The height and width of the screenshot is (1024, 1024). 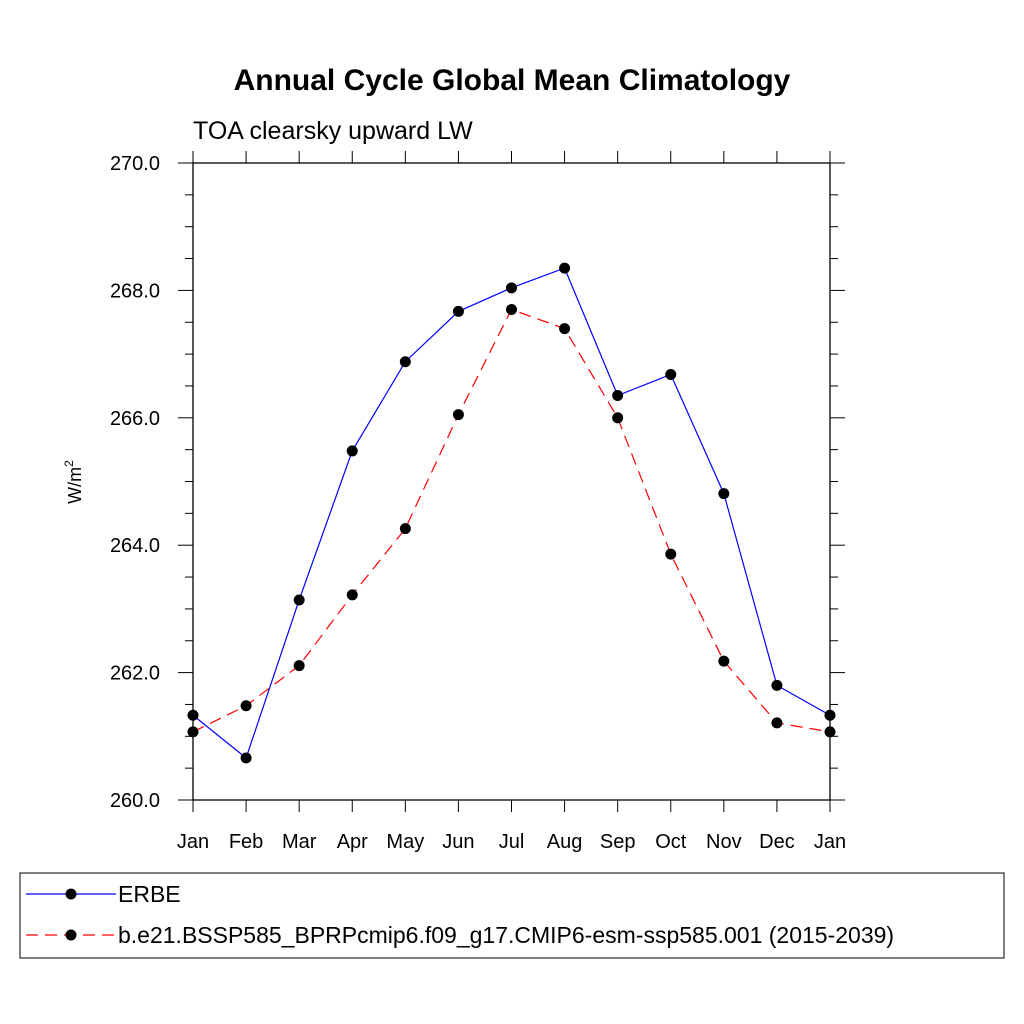 What do you see at coordinates (777, 842) in the screenshot?
I see `x-tick-label: Dec` at bounding box center [777, 842].